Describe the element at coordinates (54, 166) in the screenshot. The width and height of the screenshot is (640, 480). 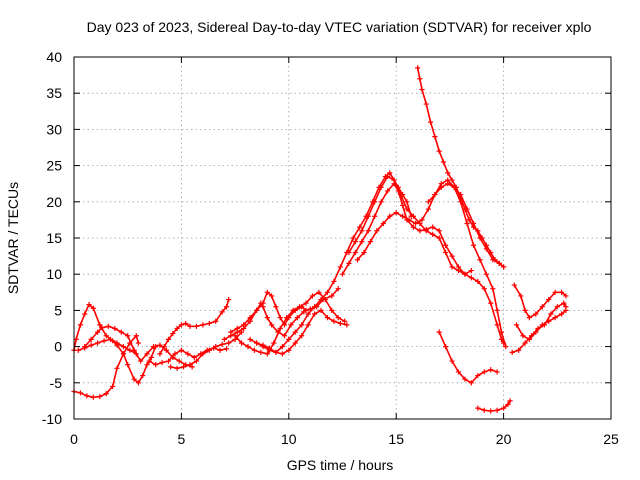
I see `y-tick-label: 25` at that location.